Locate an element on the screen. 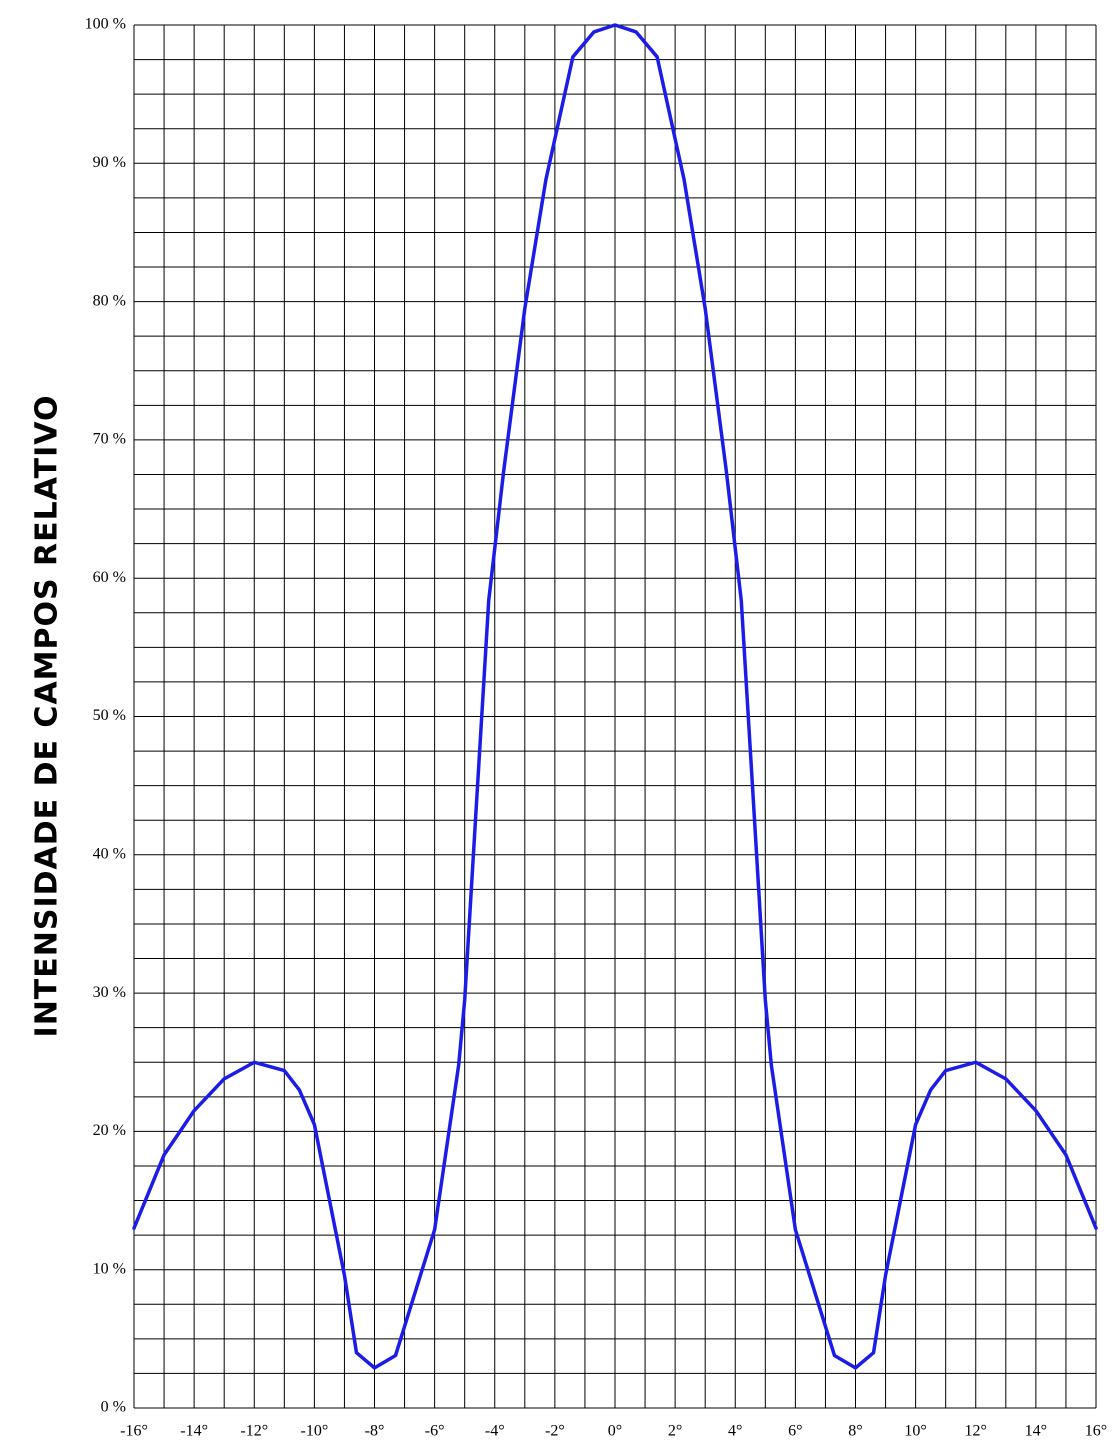  x-tick-label: -12° is located at coordinates (254, 1431).